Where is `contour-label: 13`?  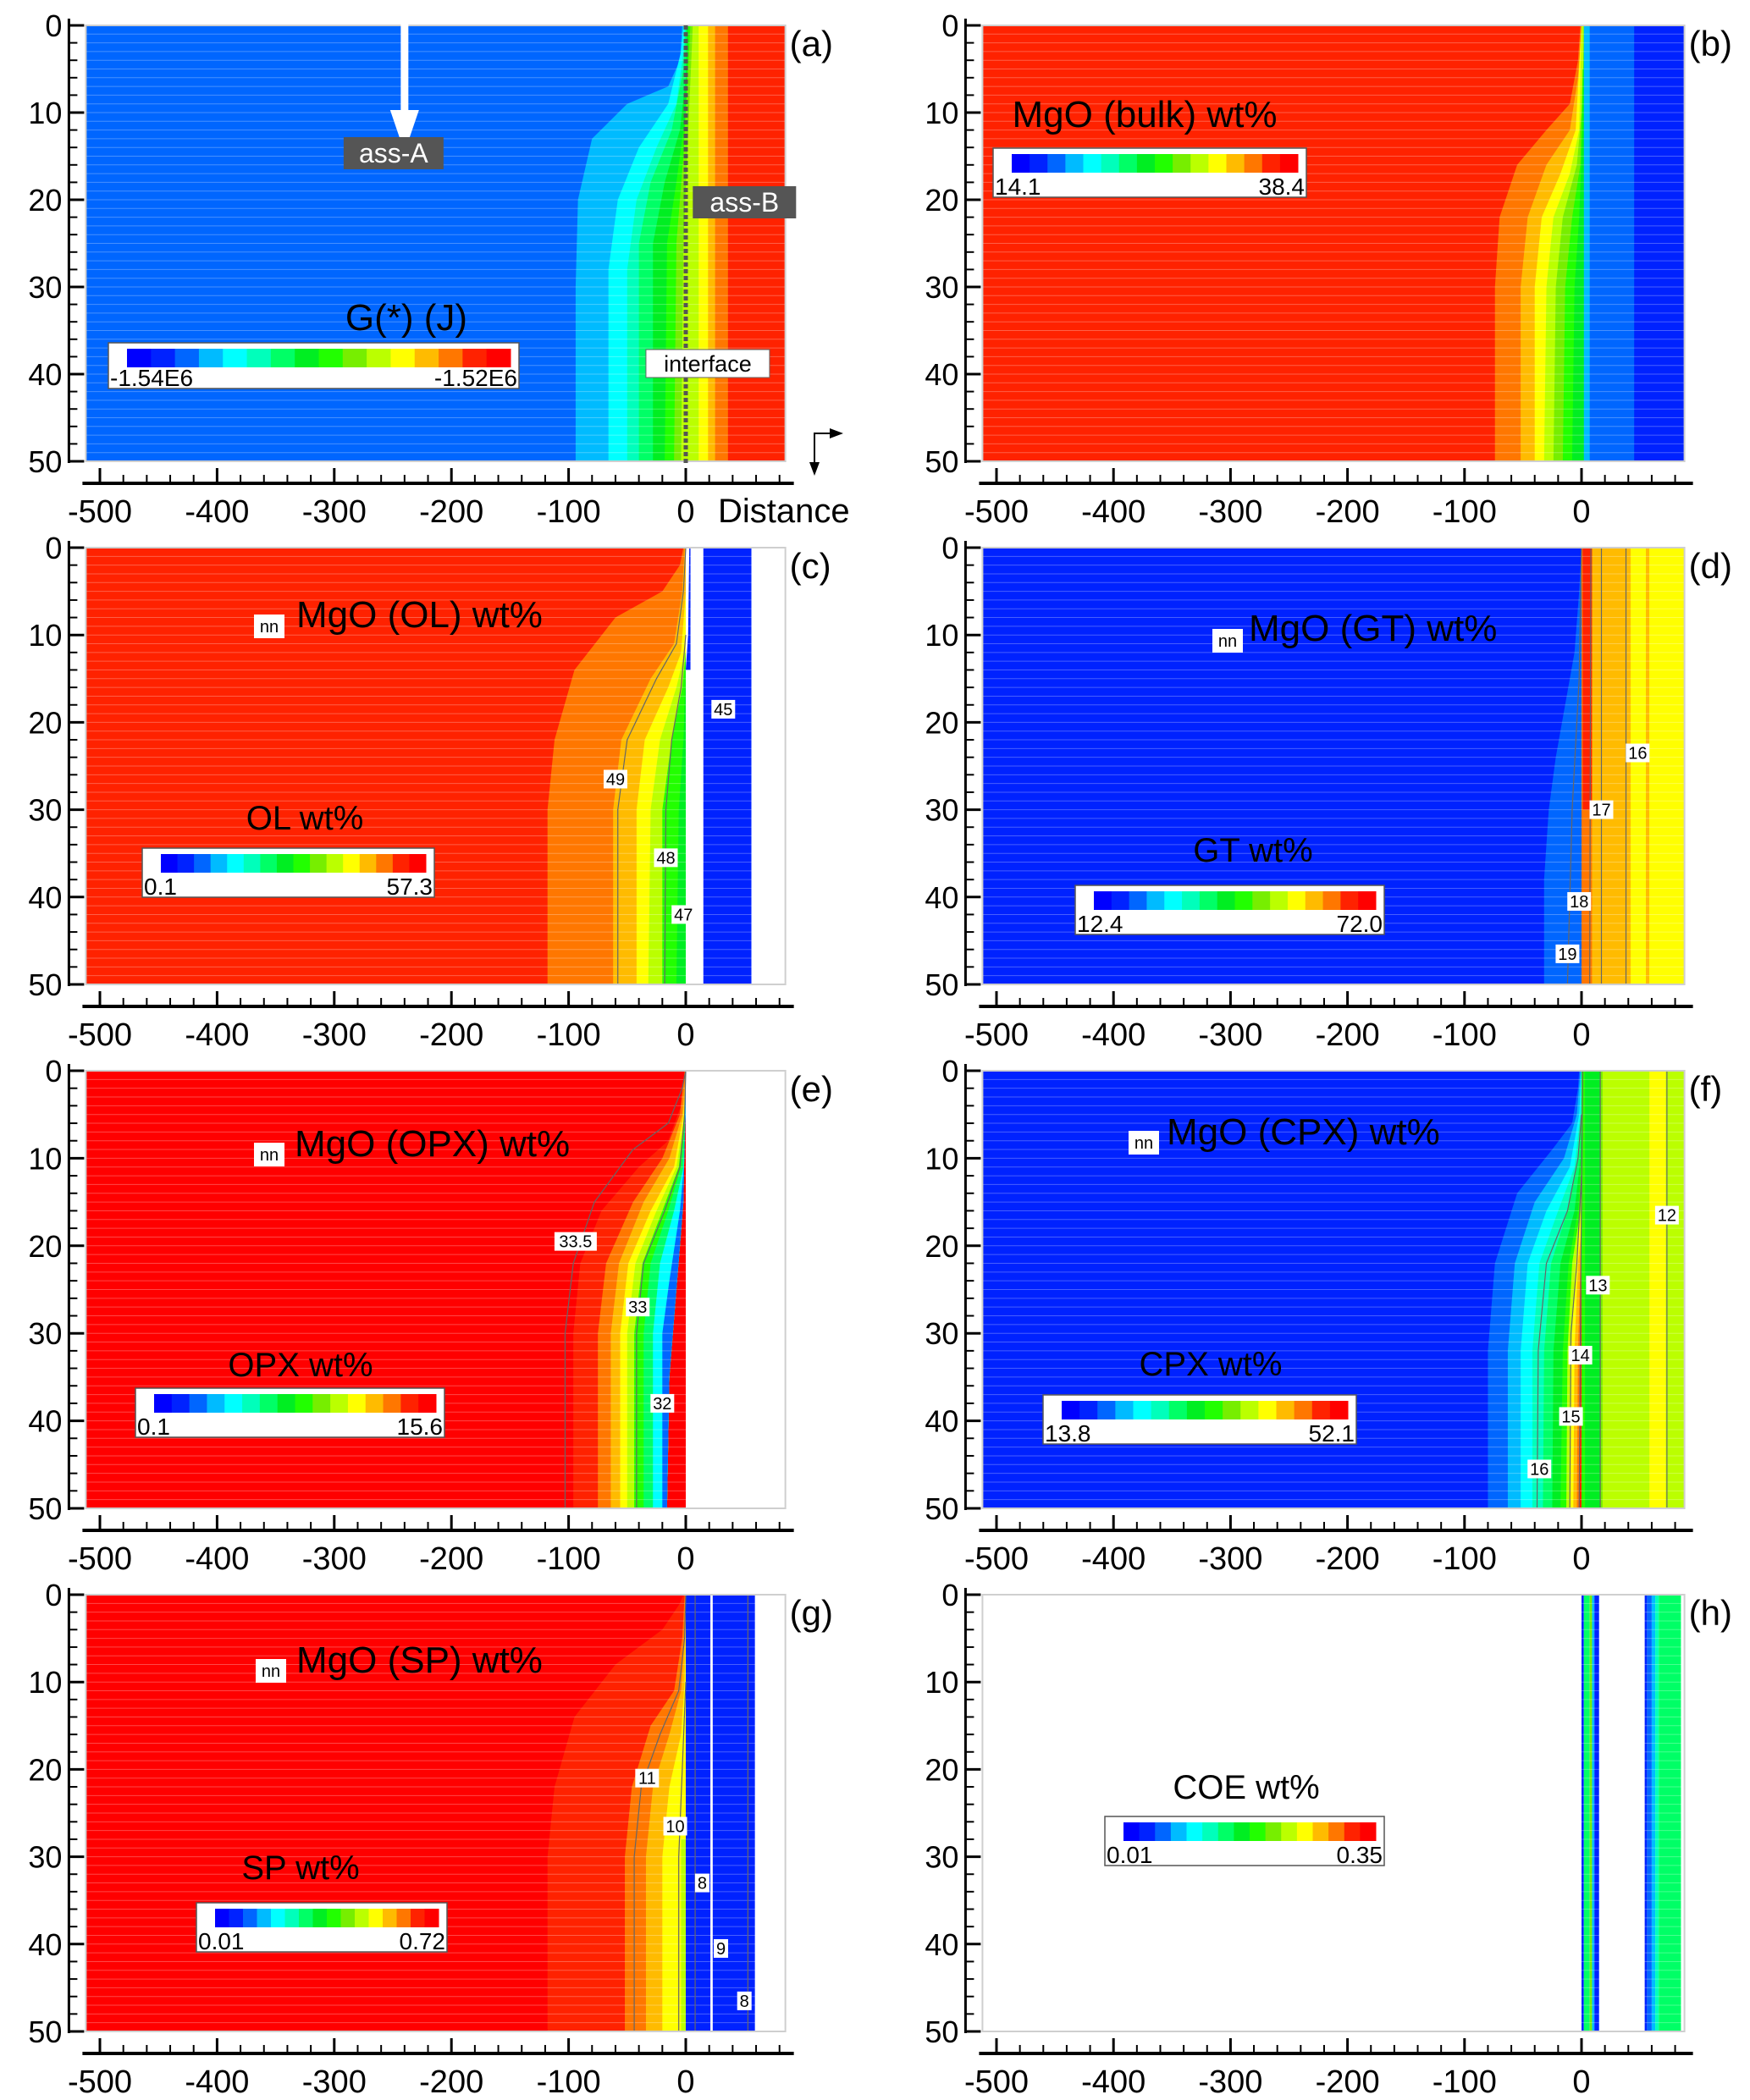
contour-label: 13 is located at coordinates (1597, 1286).